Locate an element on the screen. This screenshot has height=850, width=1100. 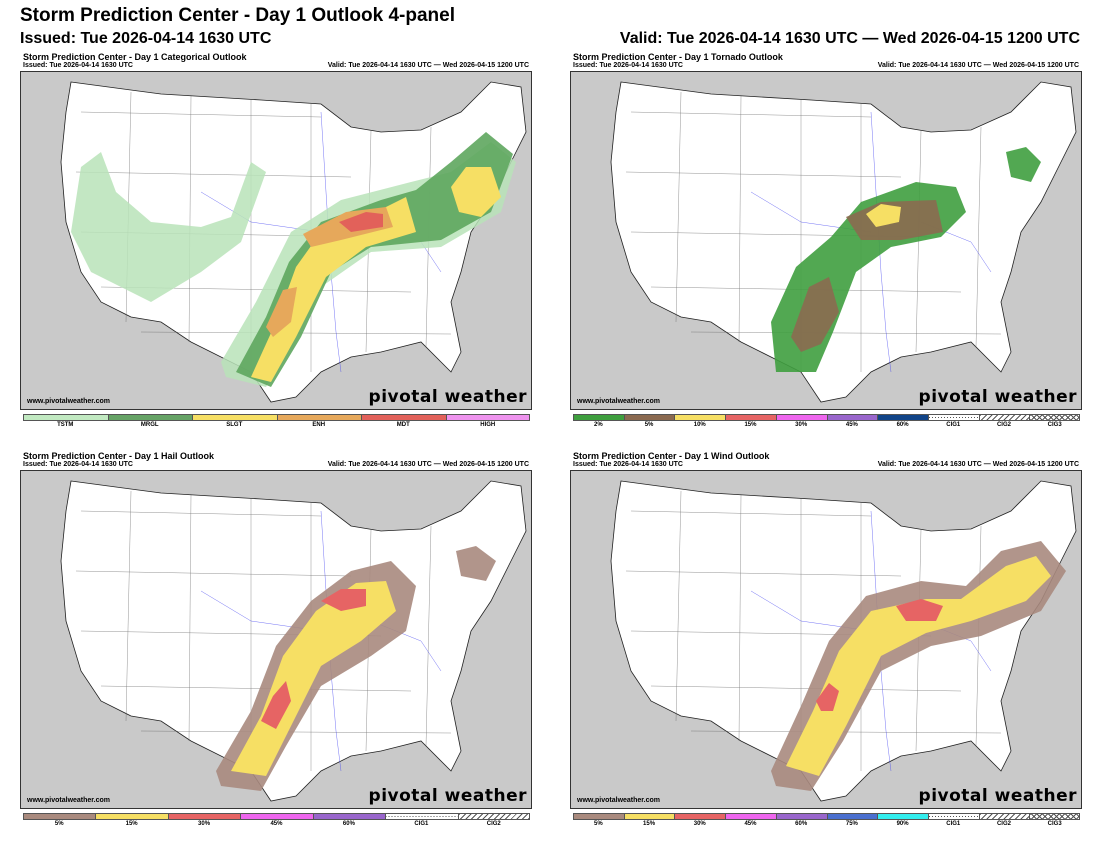
legend-item: 30% is located at coordinates (700, 823).